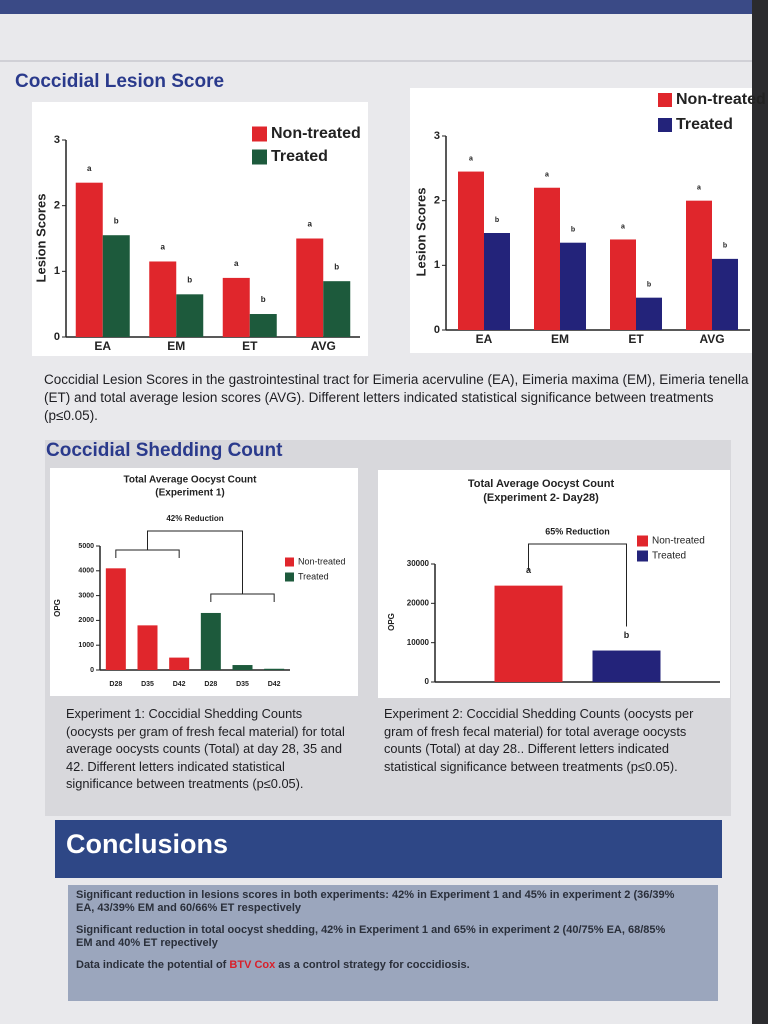  What do you see at coordinates (388, 849) in the screenshot?
I see `conclusions-bar` at bounding box center [388, 849].